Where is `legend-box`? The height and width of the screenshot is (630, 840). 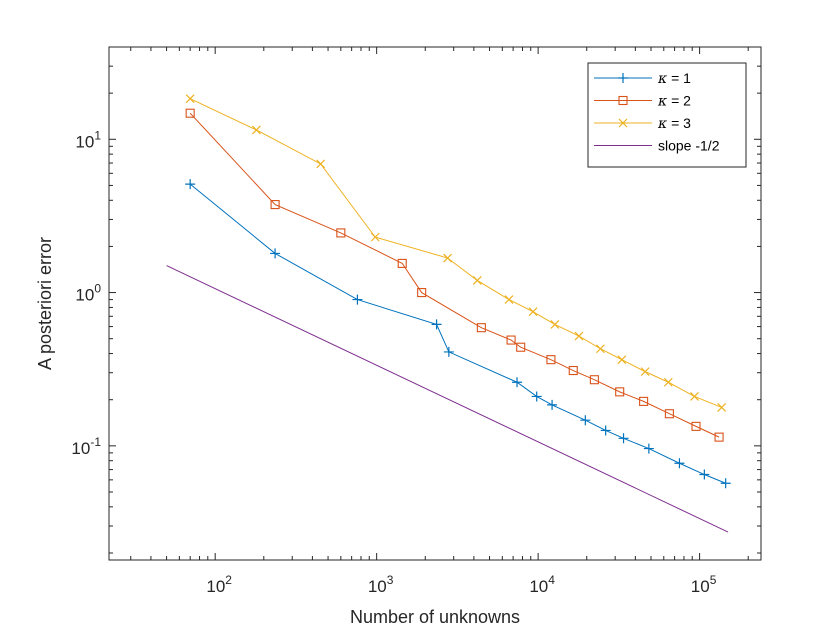
legend-box is located at coordinates (667, 115).